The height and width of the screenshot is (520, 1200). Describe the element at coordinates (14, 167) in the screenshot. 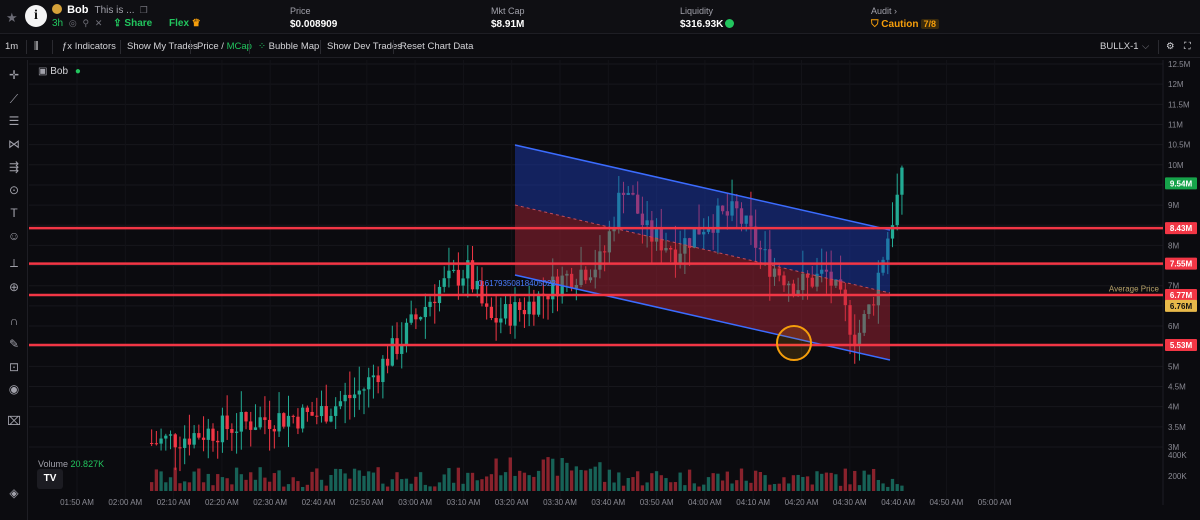

I see `forecast-icon: ⇶` at that location.